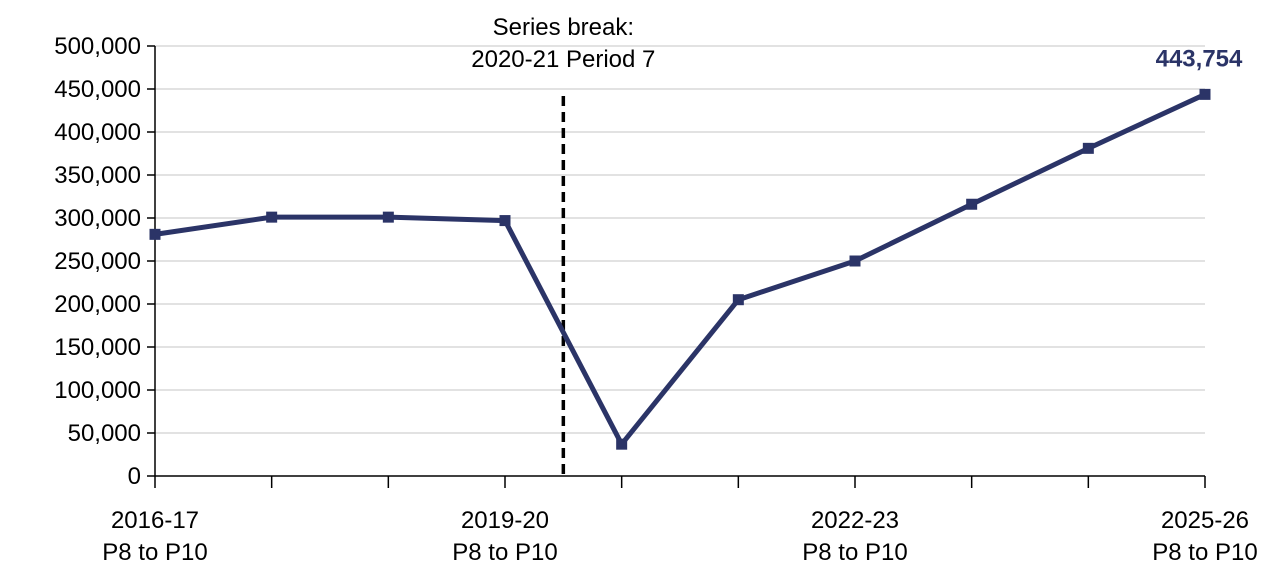  I want to click on y-tick-label: 500,000, so click(97, 46).